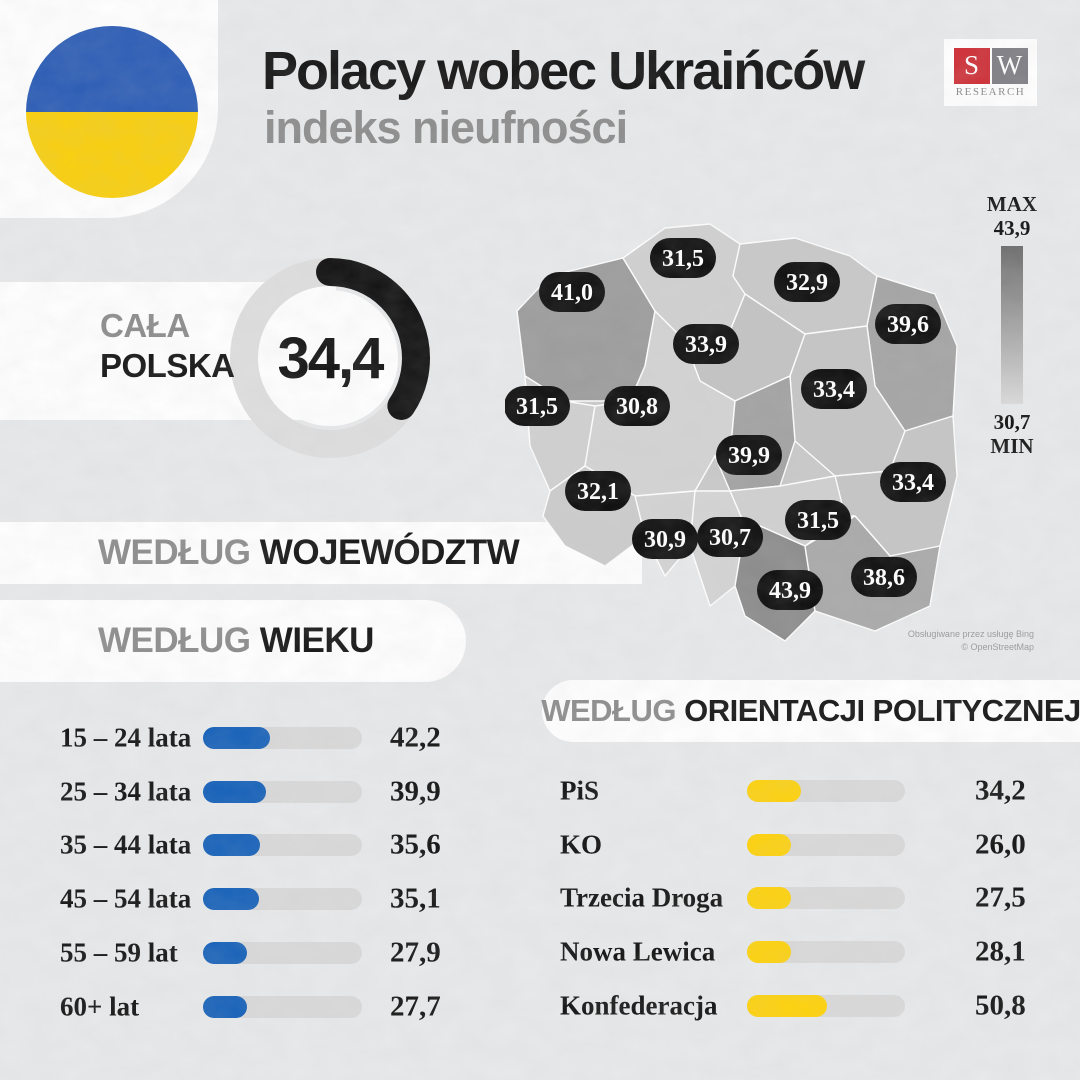  I want to click on map-region-value: 32,1, so click(598, 492).